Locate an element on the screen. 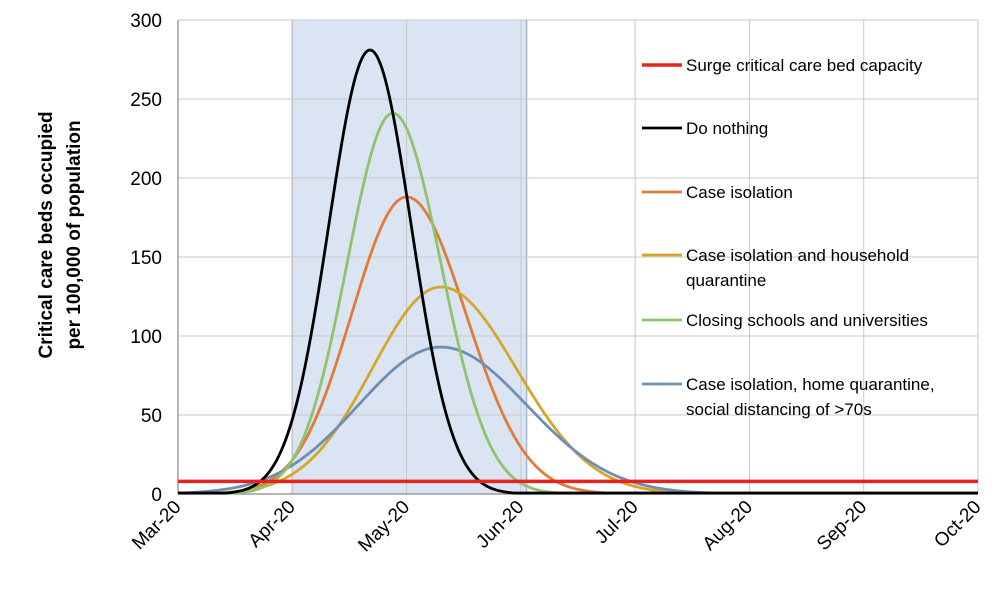 The height and width of the screenshot is (609, 1000). legend-entry: Closing schools and universities is located at coordinates (785, 320).